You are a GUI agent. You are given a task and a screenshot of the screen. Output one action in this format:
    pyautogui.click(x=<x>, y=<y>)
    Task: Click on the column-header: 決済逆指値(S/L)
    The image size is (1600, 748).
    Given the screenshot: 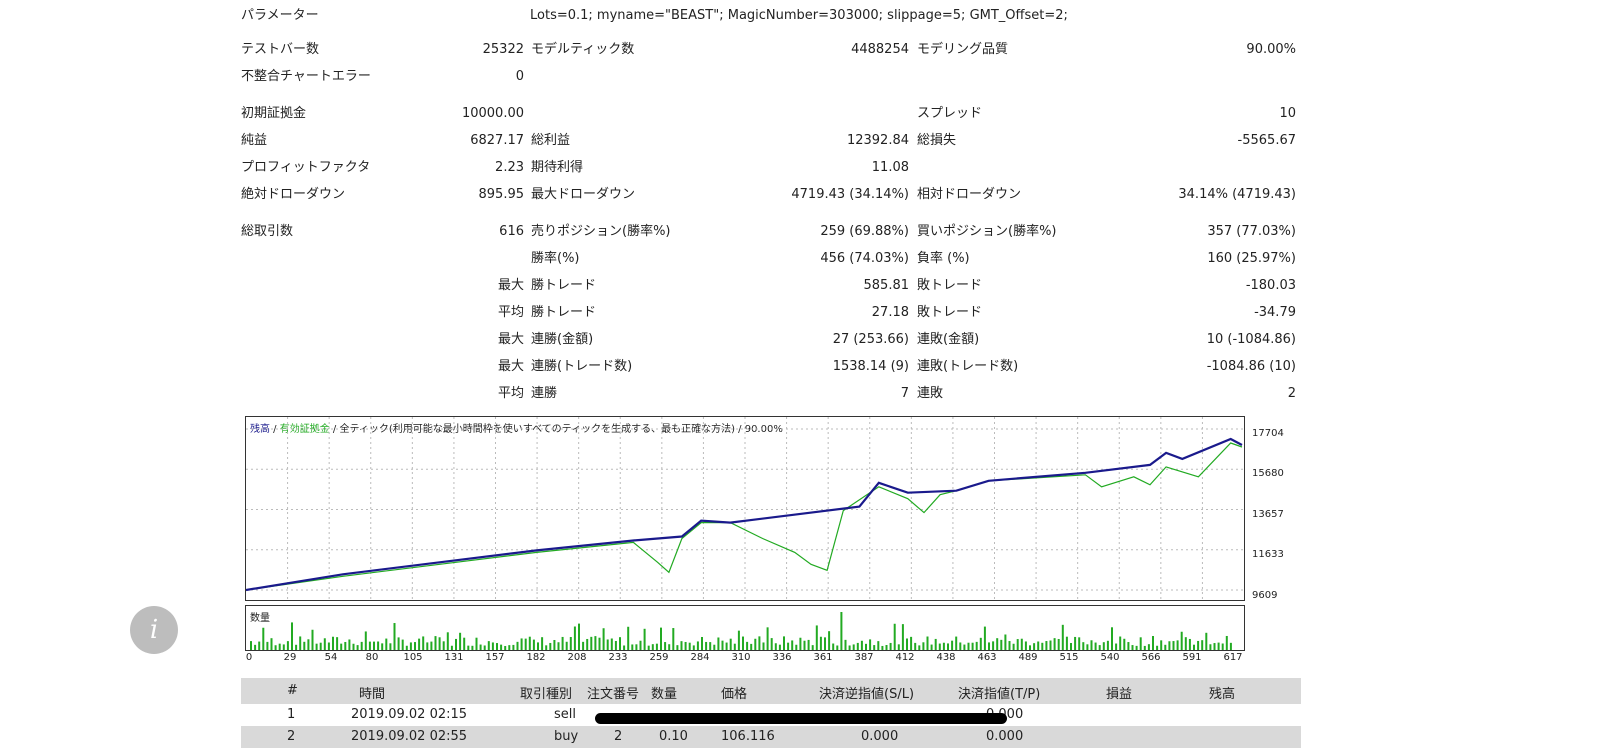 What is the action you would take?
    pyautogui.click(x=867, y=694)
    